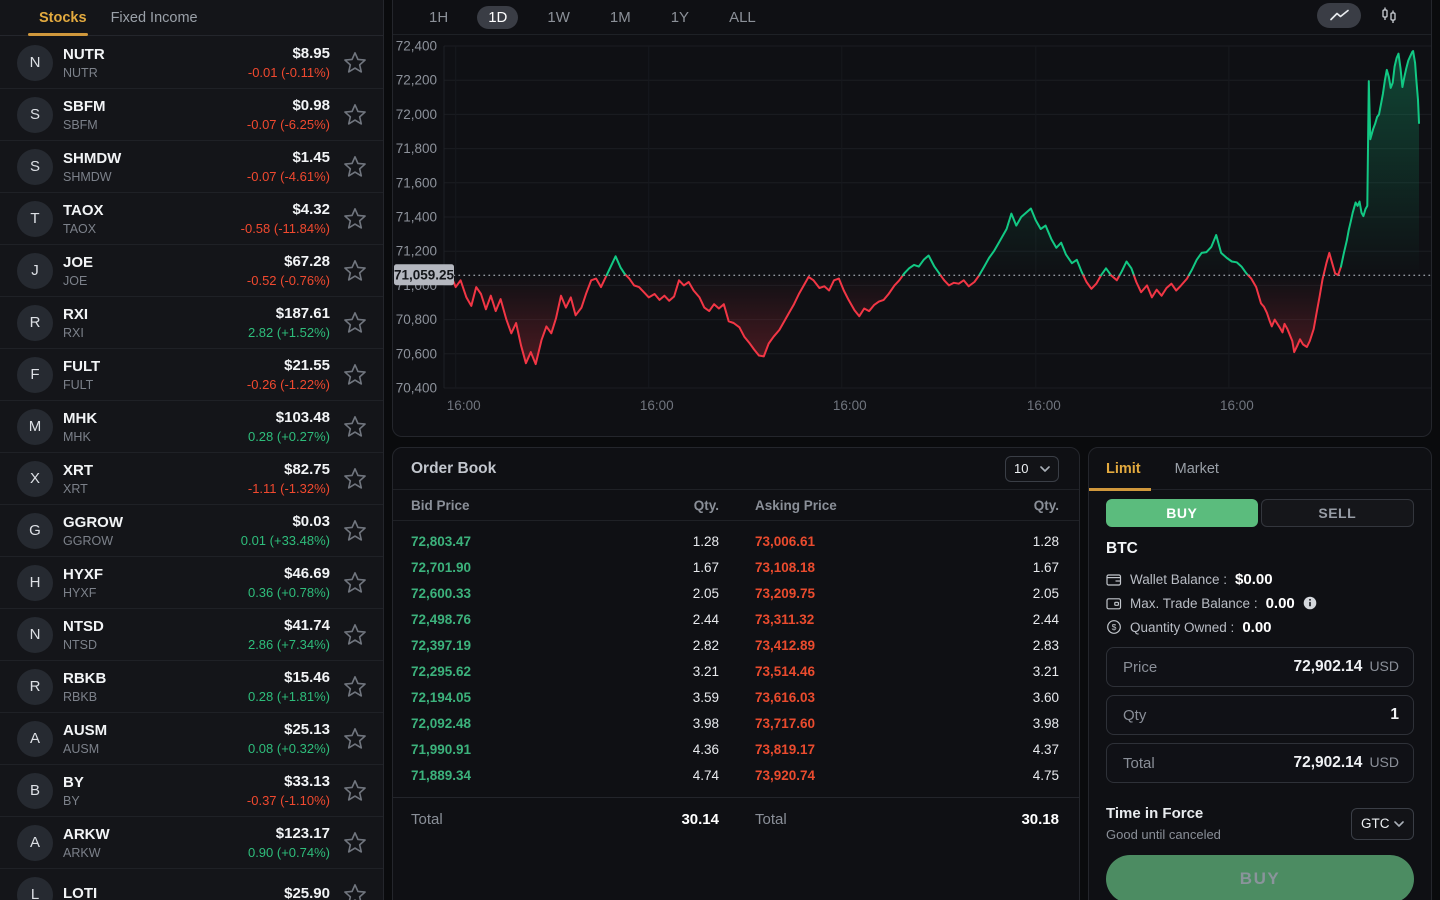 Image resolution: width=1440 pixels, height=900 pixels. I want to click on stock-change: 0.01 (+33.48%), so click(285, 540).